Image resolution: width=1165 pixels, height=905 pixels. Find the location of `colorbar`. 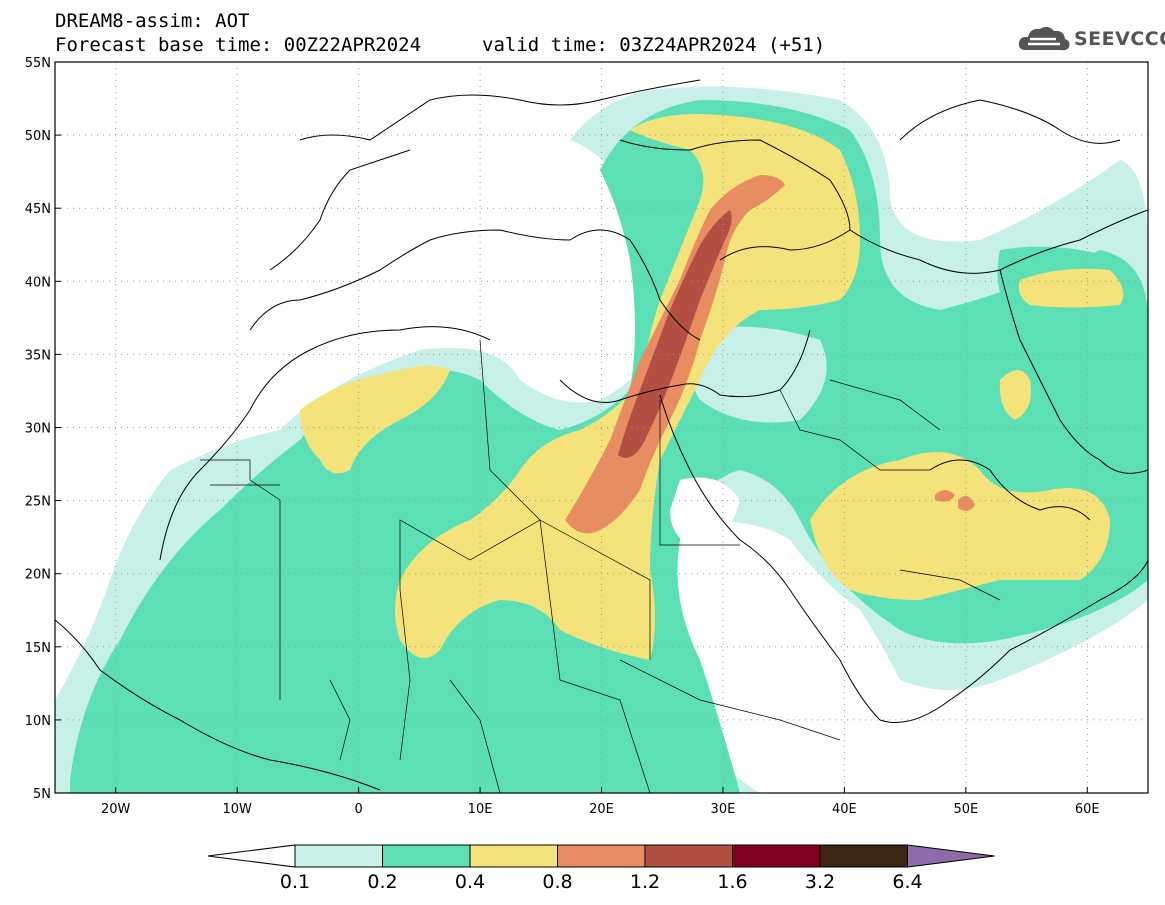

colorbar is located at coordinates (601, 856).